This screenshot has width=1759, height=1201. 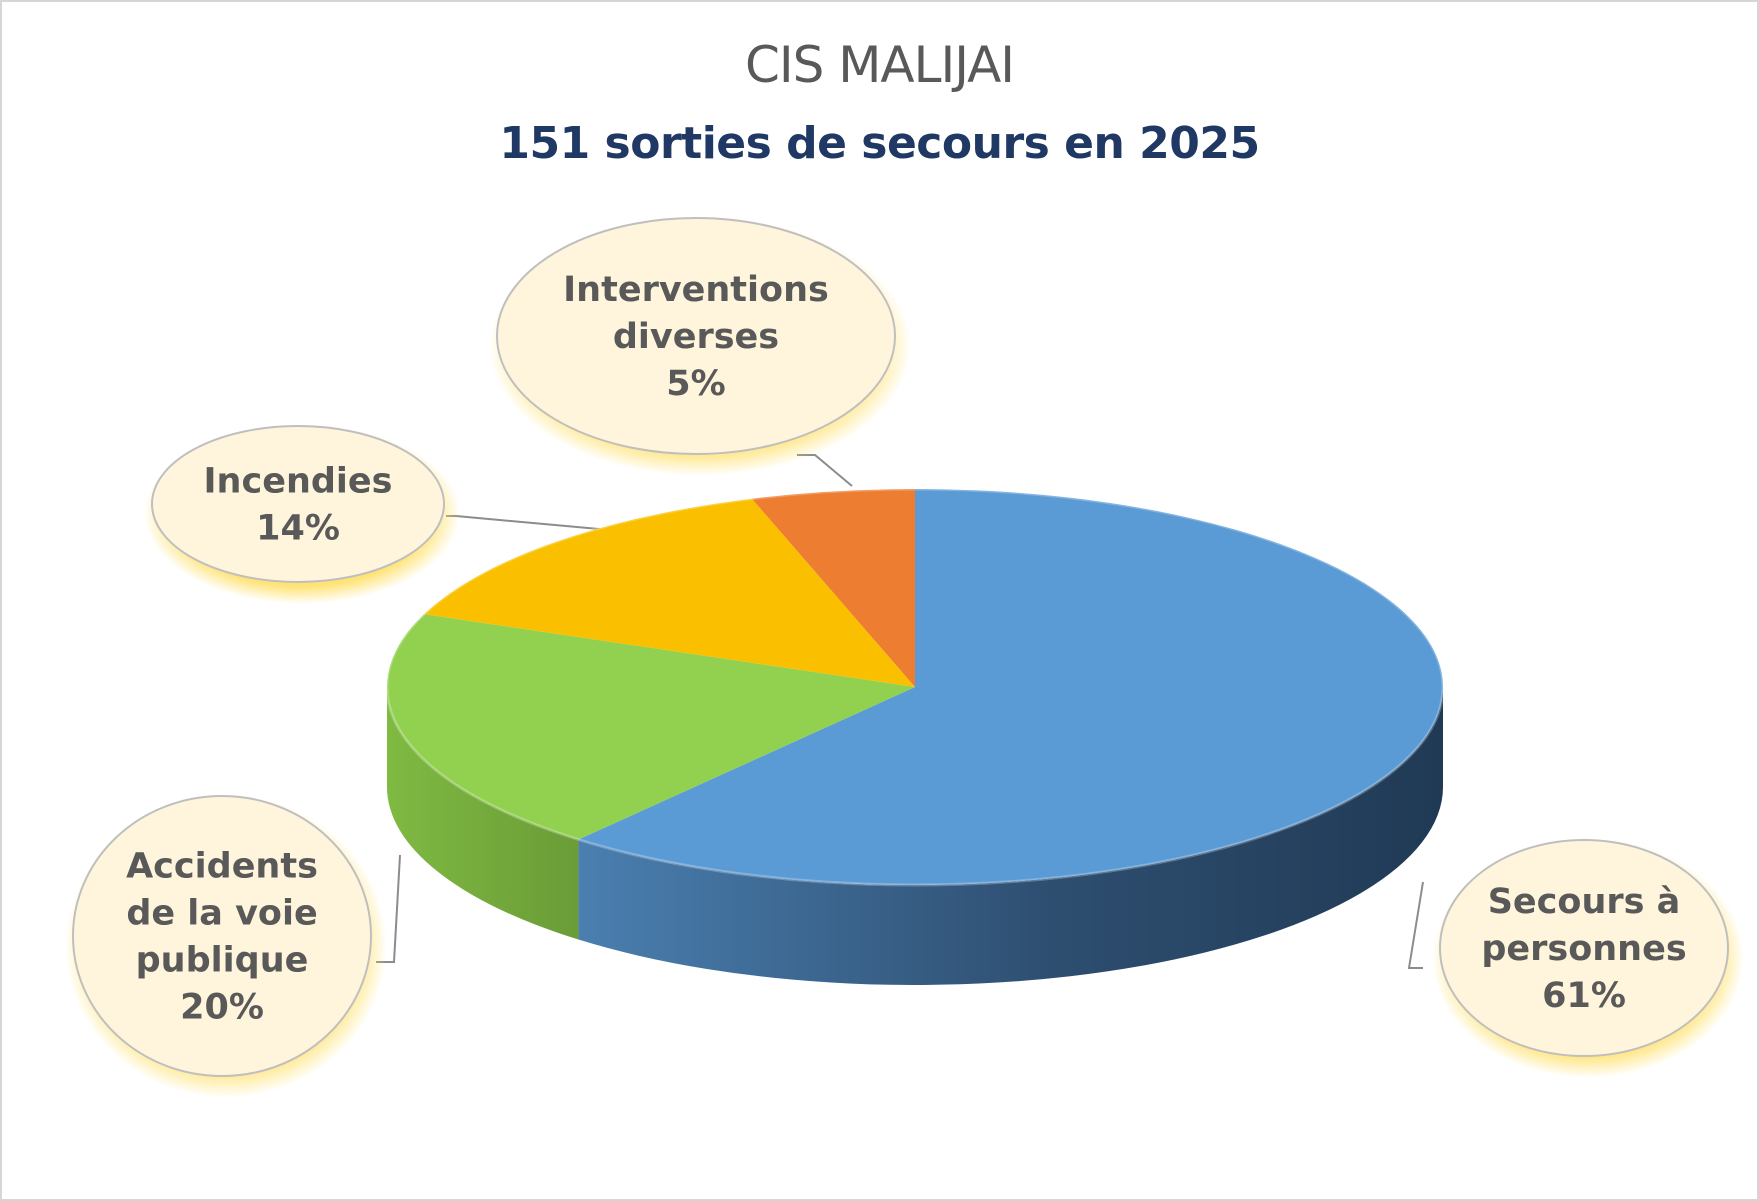 What do you see at coordinates (222, 961) in the screenshot?
I see `slice-label: publique` at bounding box center [222, 961].